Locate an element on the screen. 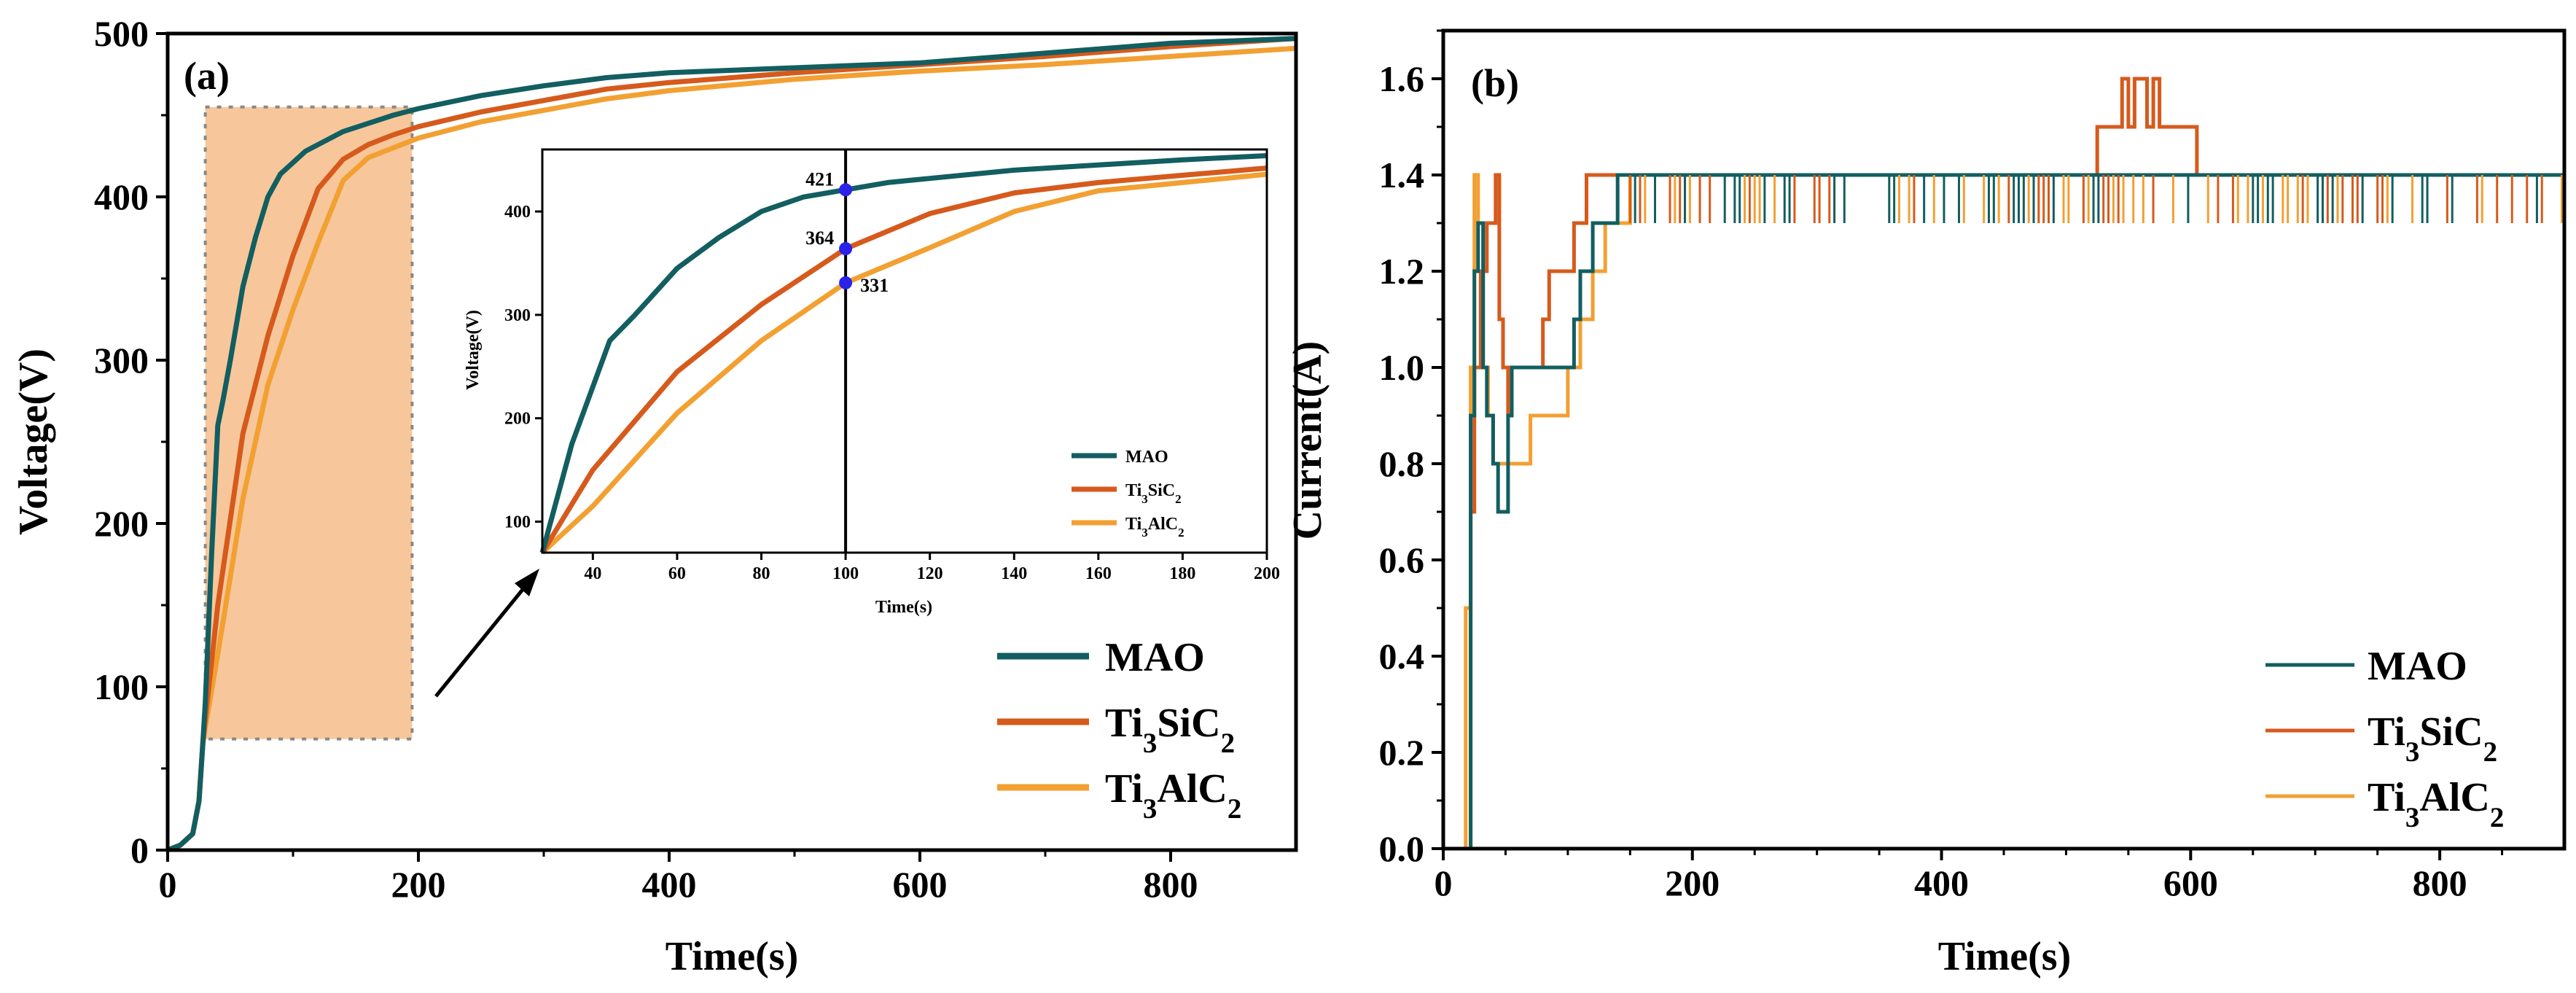 The image size is (2576, 993). inset-x-tick-label: 40 is located at coordinates (592, 573).